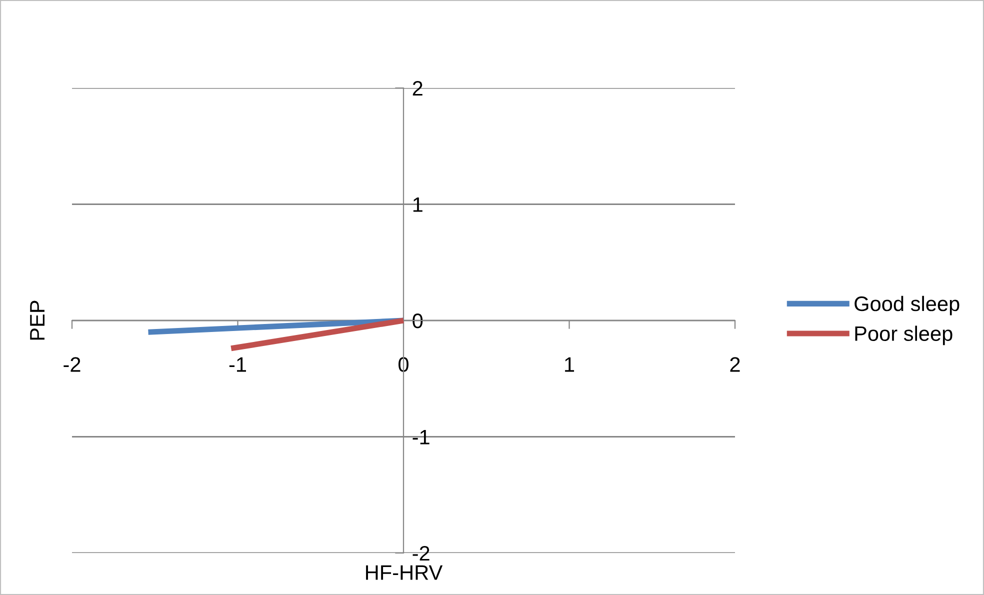 This screenshot has height=595, width=984. What do you see at coordinates (569, 364) in the screenshot?
I see `x-tick-label: 1` at bounding box center [569, 364].